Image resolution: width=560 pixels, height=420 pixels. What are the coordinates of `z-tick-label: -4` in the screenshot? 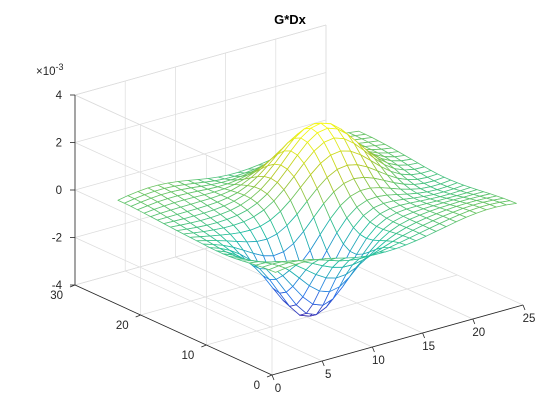 It's located at (57, 286).